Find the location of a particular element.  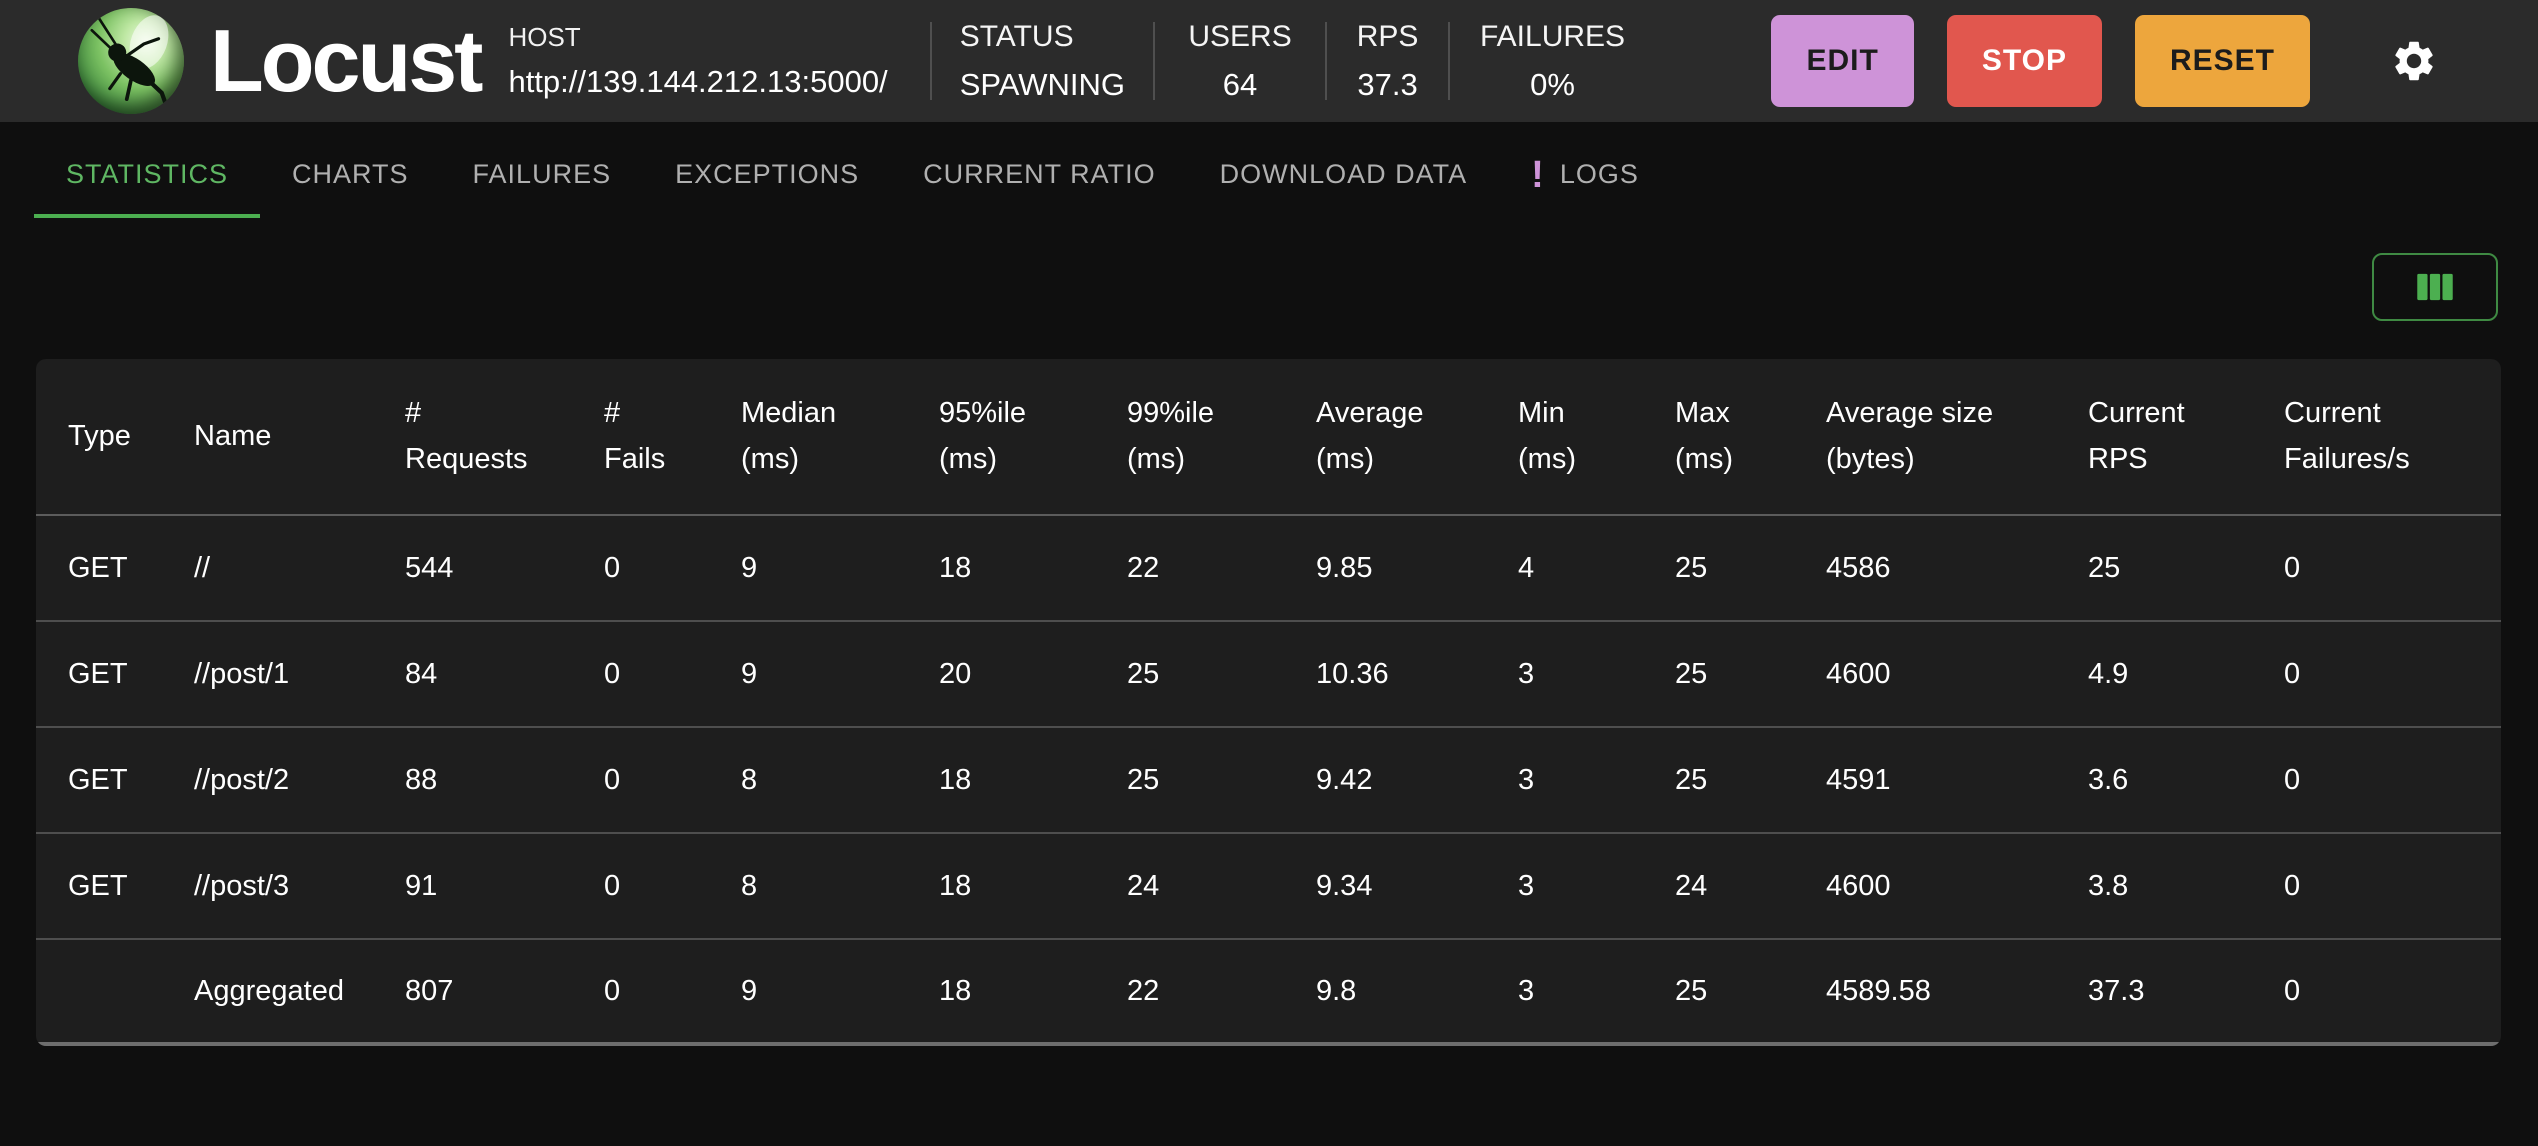

stat-failures: FAILURES 0% is located at coordinates (1552, 61).